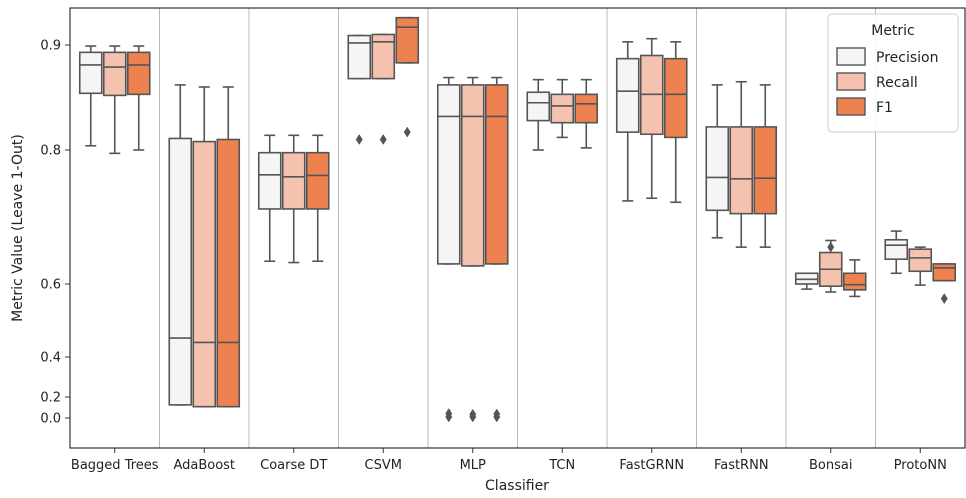  Describe the element at coordinates (115, 465) in the screenshot. I see `x-tick-label: Bagged Trees` at that location.